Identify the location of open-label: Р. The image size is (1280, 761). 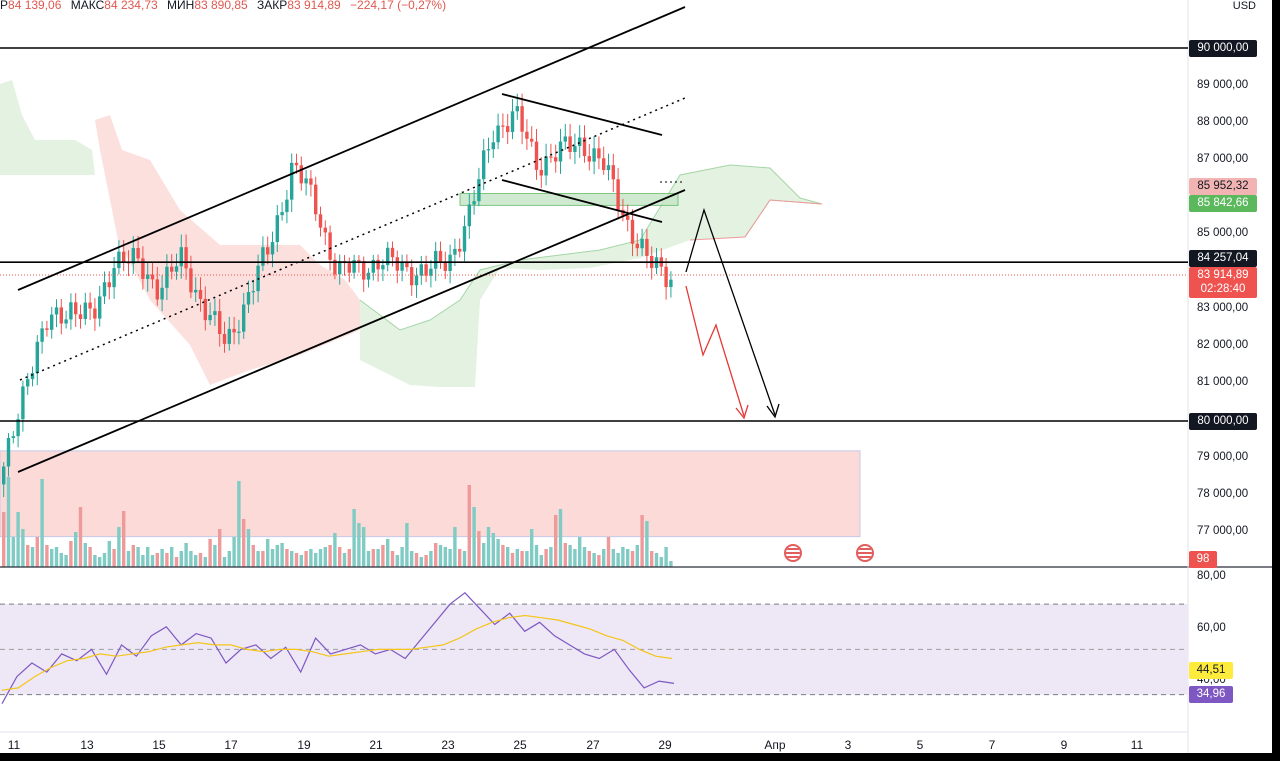
(4, 6).